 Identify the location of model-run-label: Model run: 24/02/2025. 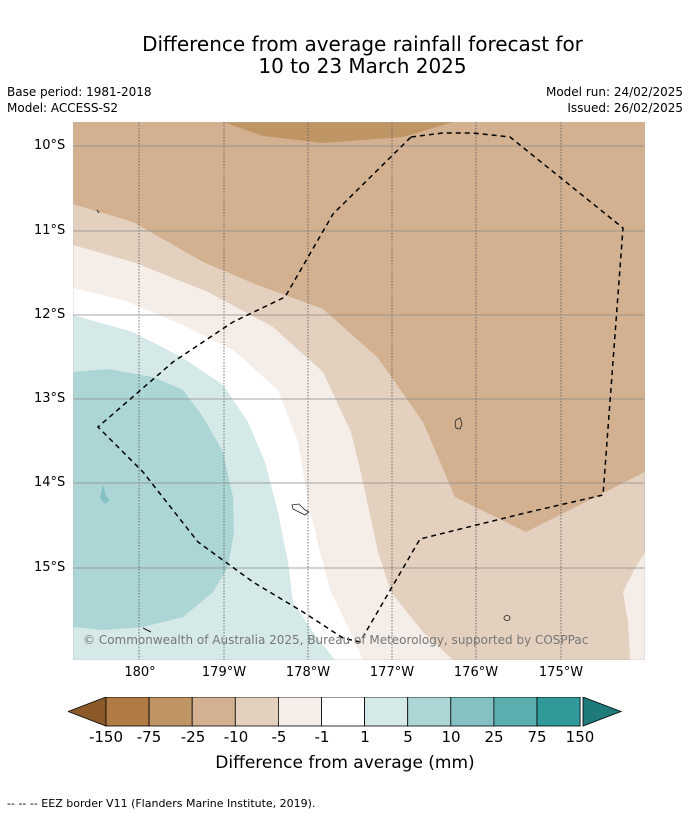
(614, 92).